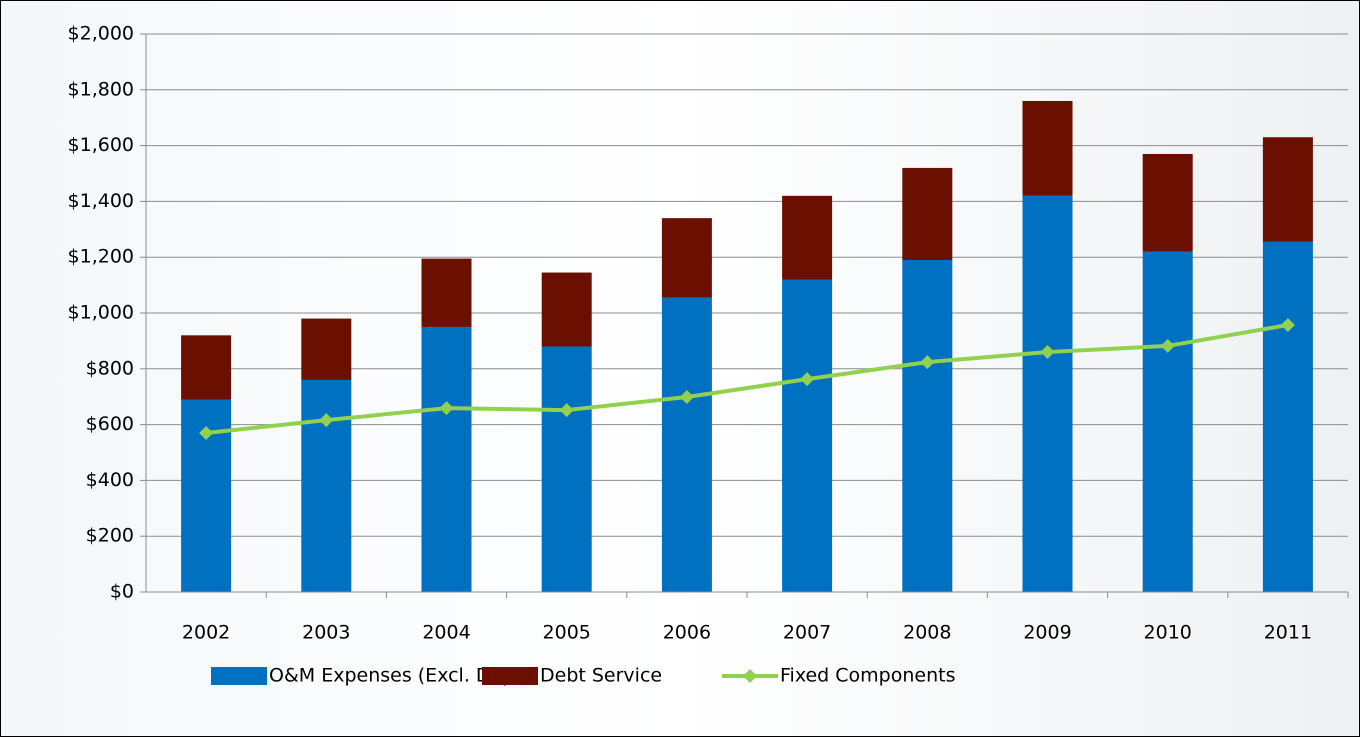  I want to click on y-tick-label: $2,000, so click(101, 34).